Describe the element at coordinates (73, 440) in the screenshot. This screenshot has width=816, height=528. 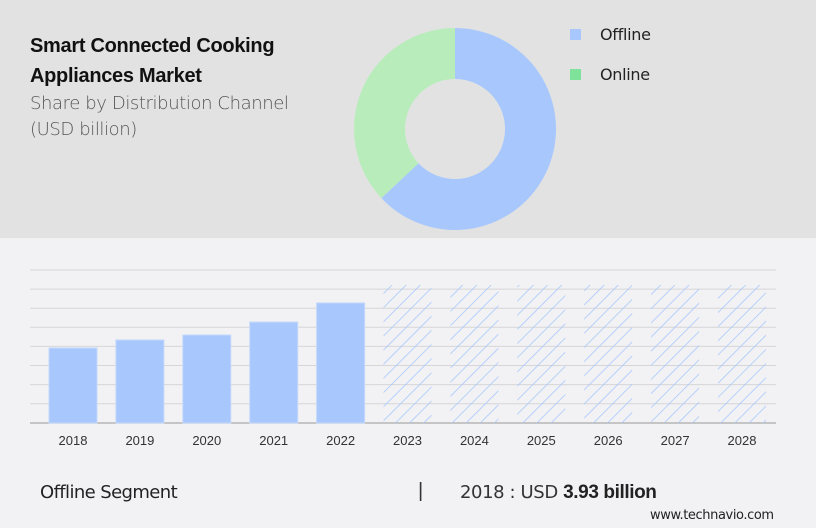
I see `x-label-2018: 2018` at that location.